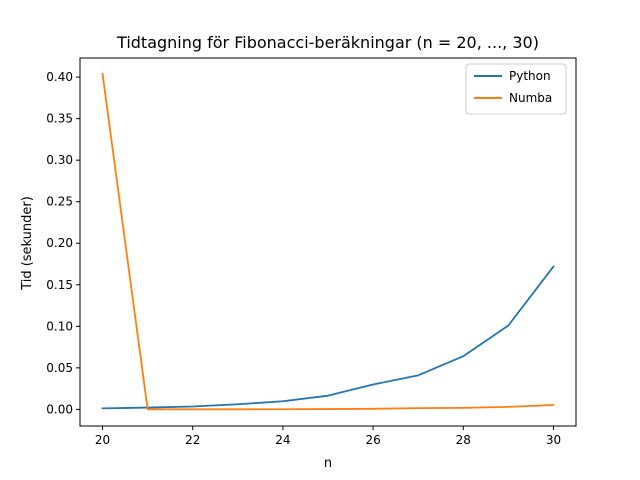 The width and height of the screenshot is (640, 480). I want to click on y-tick-label: 0.35, so click(59, 119).